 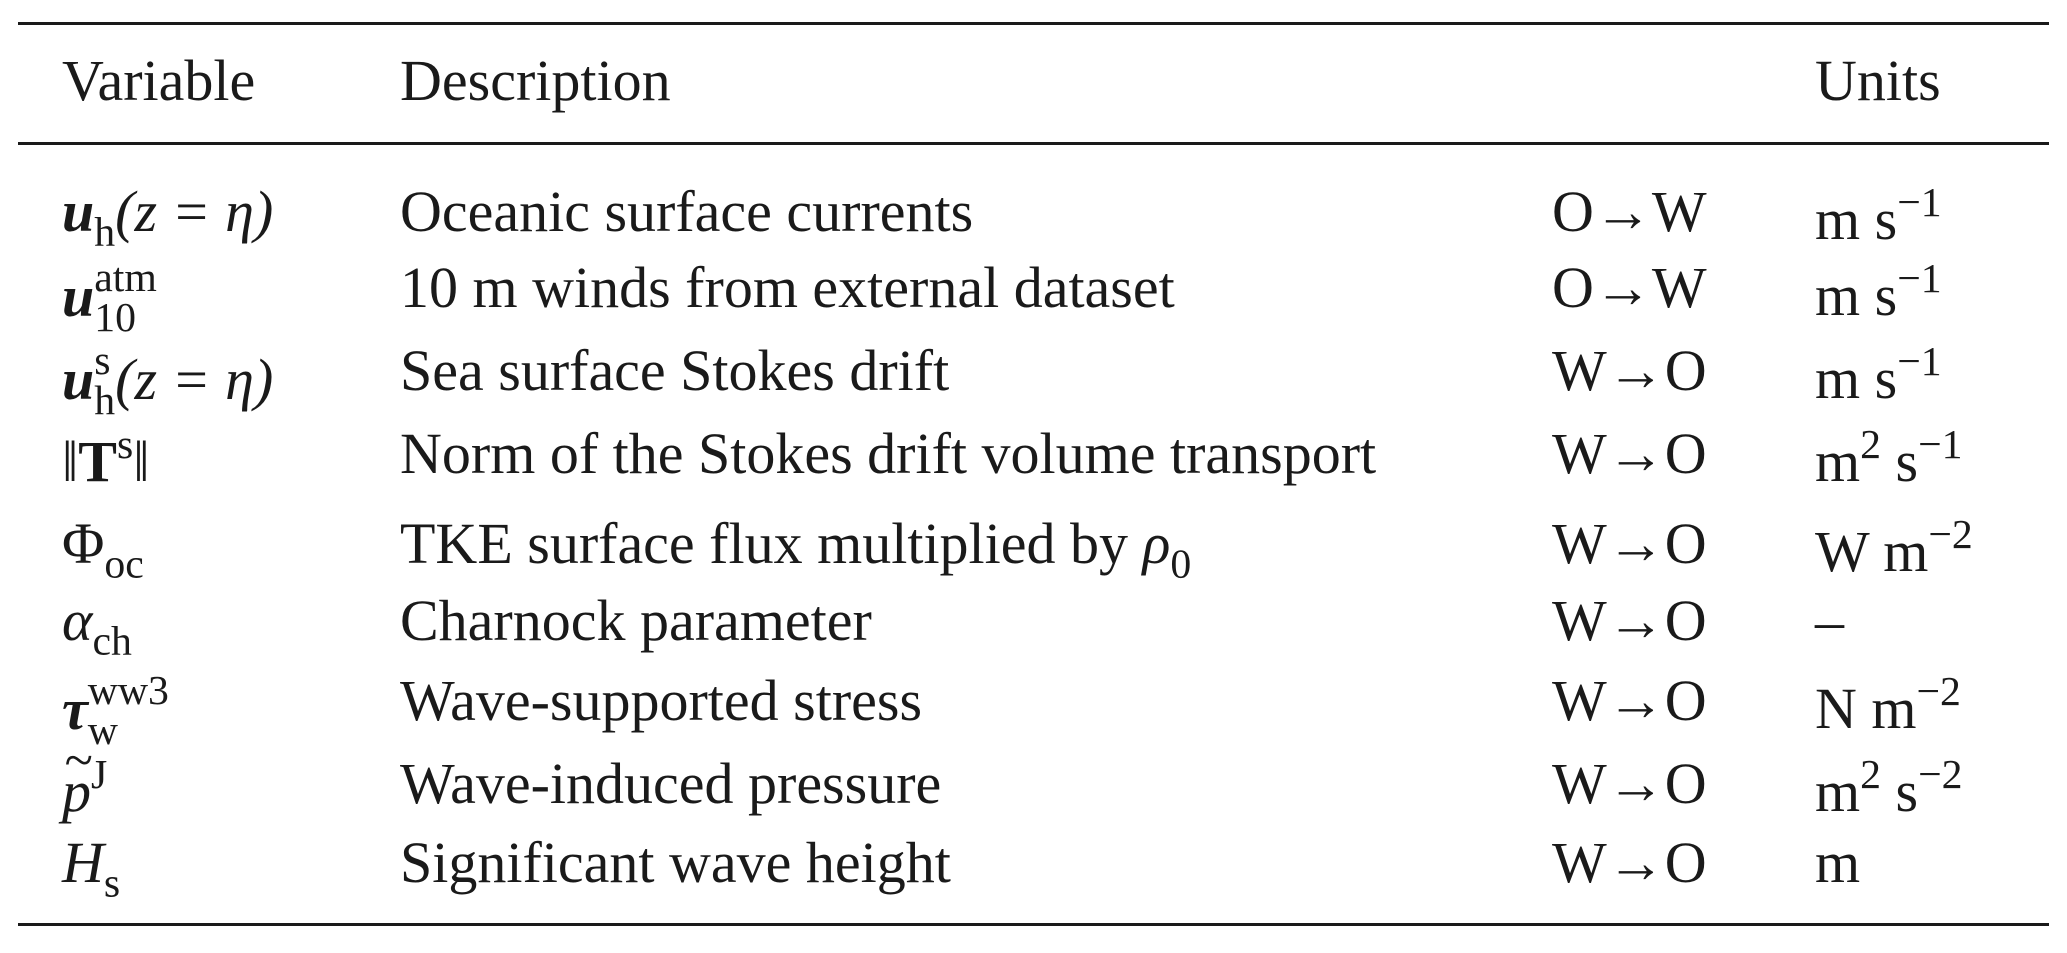 What do you see at coordinates (1629, 620) in the screenshot?
I see `row-6-direction: W→O` at bounding box center [1629, 620].